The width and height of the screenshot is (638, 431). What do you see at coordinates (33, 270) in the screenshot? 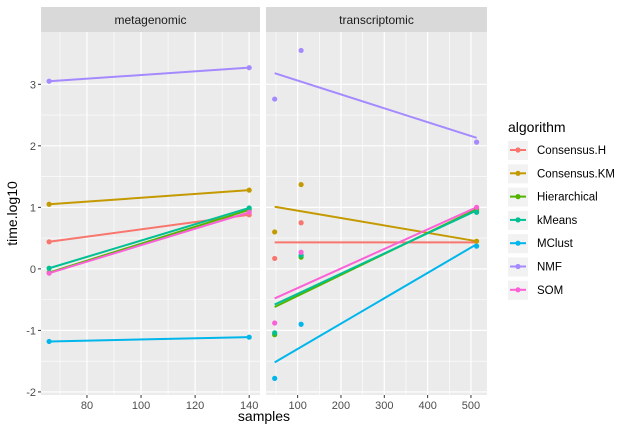
I see `y-tick-label: 0` at bounding box center [33, 270].